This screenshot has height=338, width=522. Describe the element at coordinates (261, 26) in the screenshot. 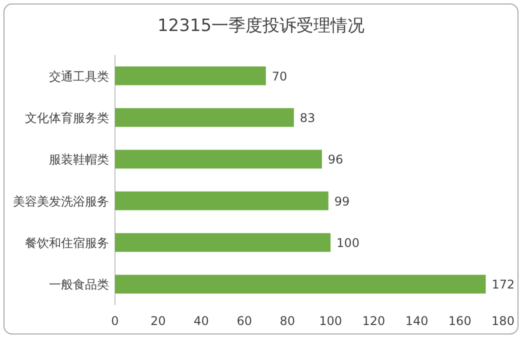

I see `chart-title: 12315一季度投诉受理情况` at that location.